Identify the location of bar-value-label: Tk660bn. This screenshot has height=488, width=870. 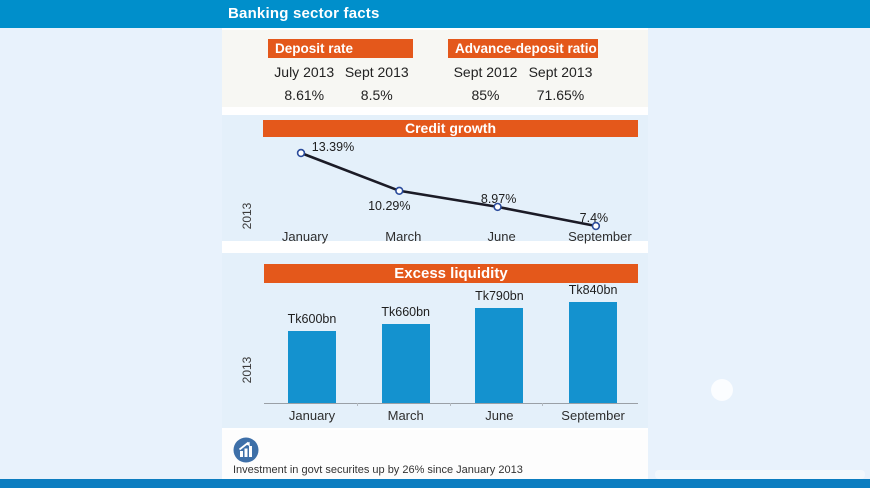
(406, 311).